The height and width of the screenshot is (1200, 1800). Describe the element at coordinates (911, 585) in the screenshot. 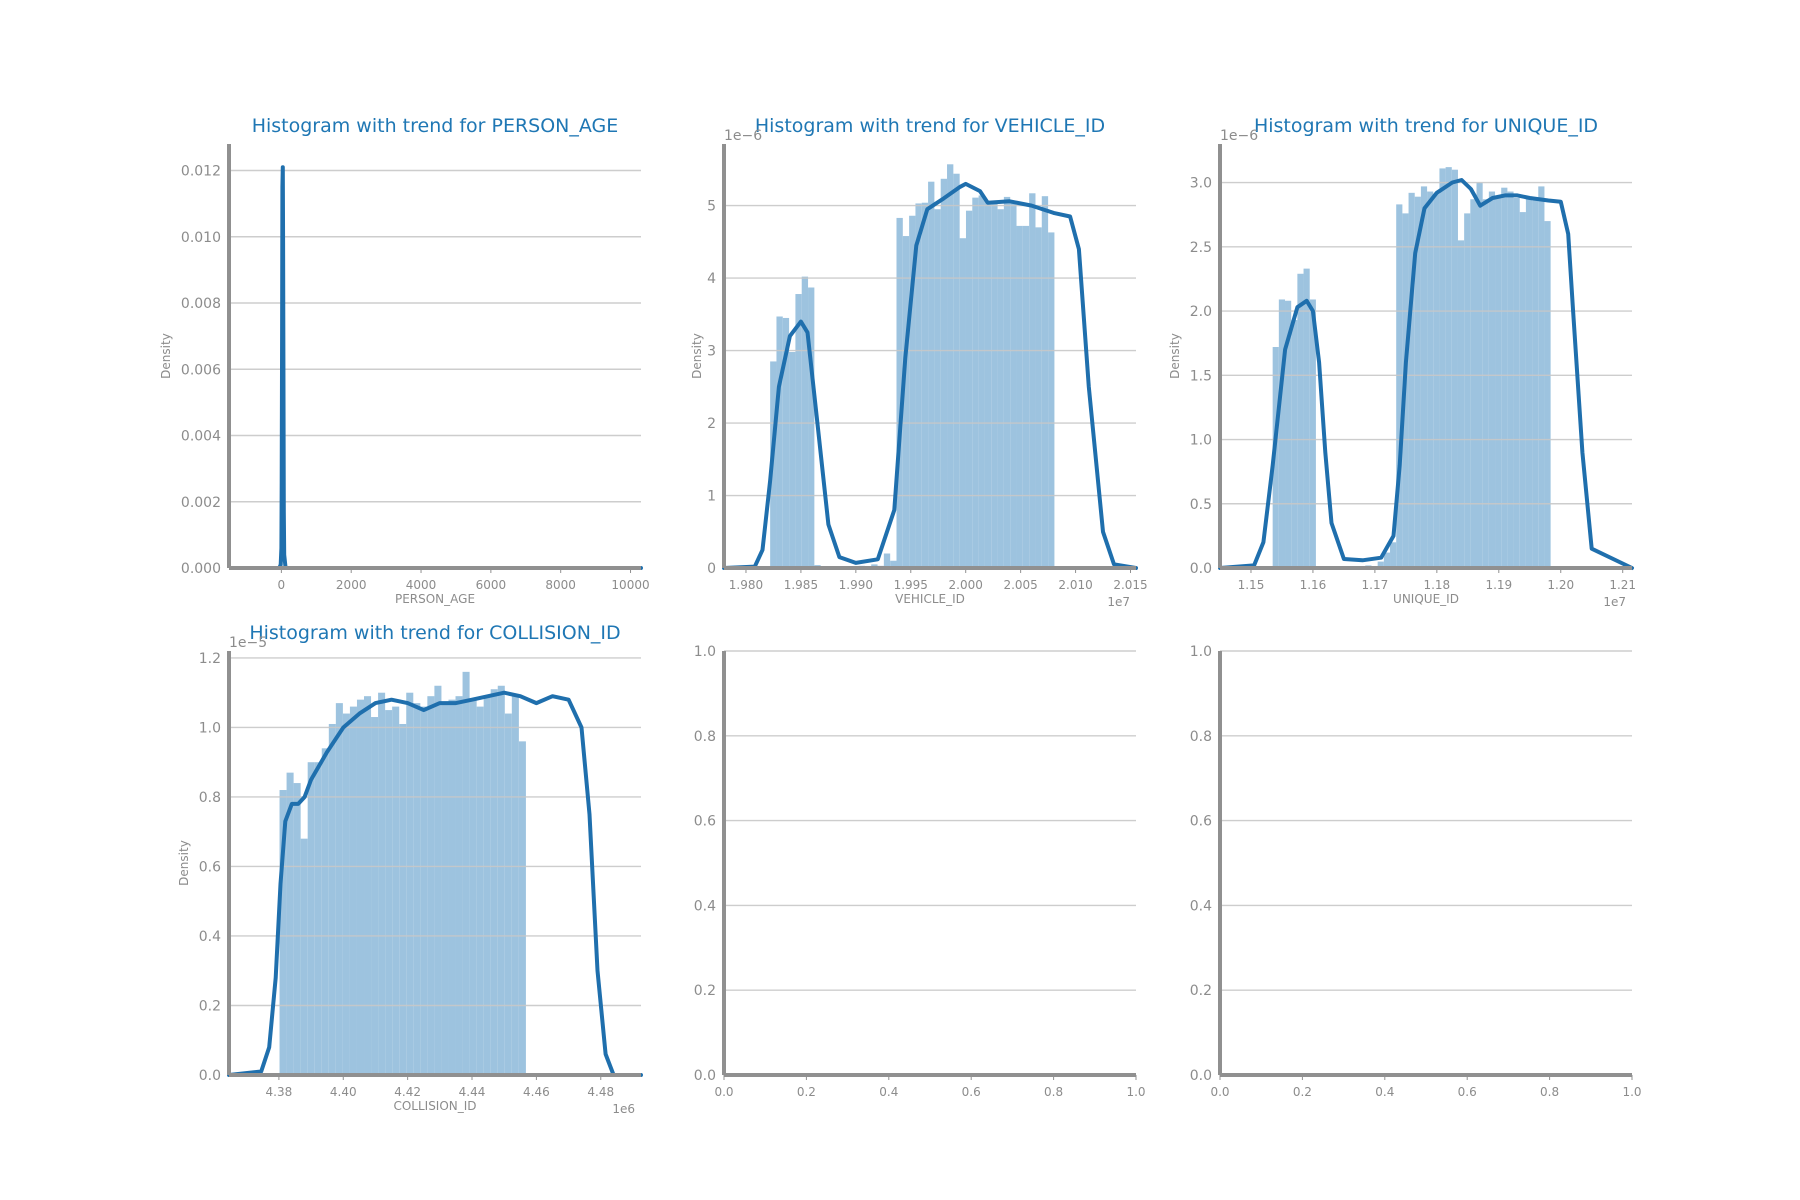

I see `x-tick-label: 1.995` at that location.